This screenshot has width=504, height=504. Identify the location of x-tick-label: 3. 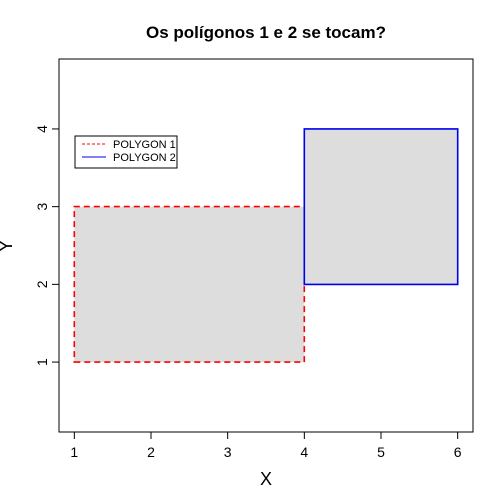
(228, 452).